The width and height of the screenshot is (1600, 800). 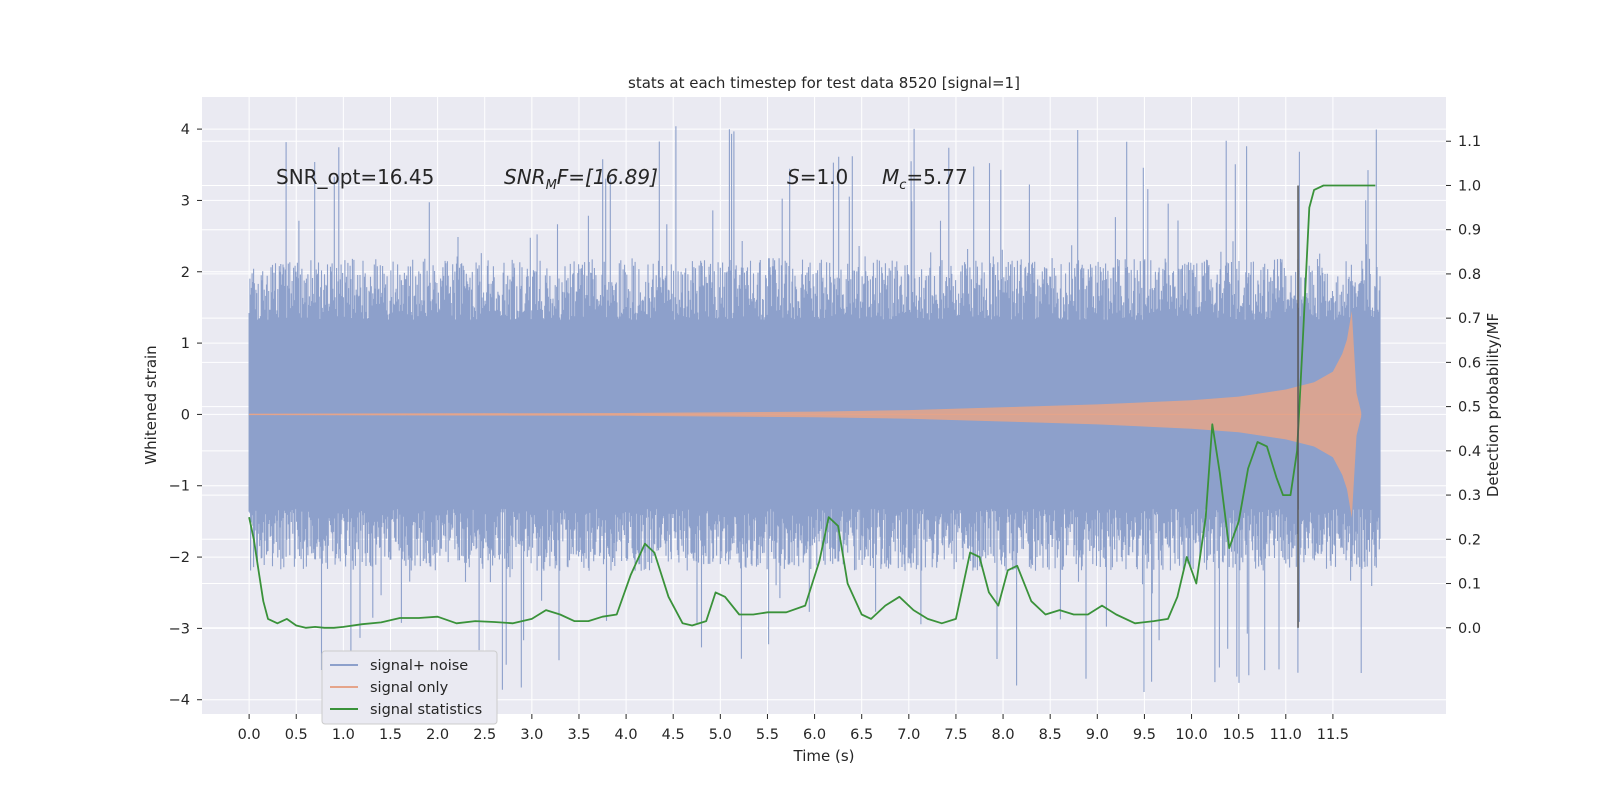 I want to click on x-tick-label: 5.0, so click(x=720, y=735).